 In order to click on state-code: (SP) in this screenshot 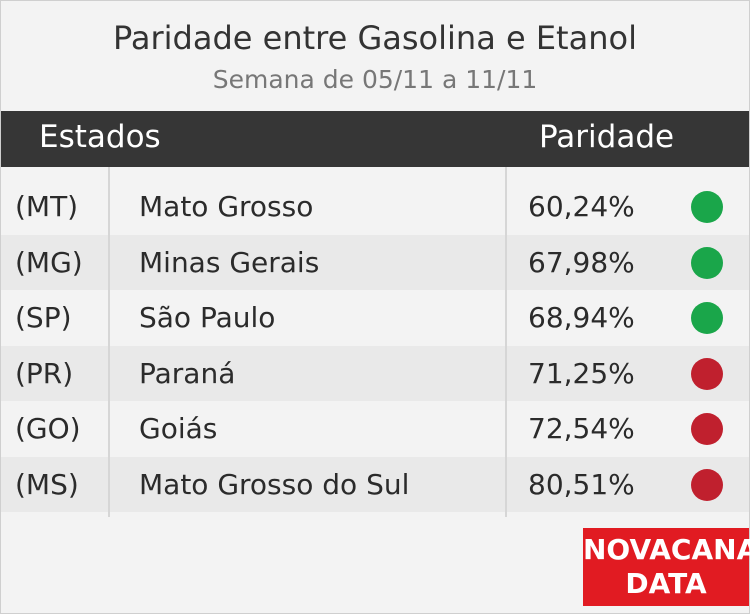, I will do `click(43, 317)`.